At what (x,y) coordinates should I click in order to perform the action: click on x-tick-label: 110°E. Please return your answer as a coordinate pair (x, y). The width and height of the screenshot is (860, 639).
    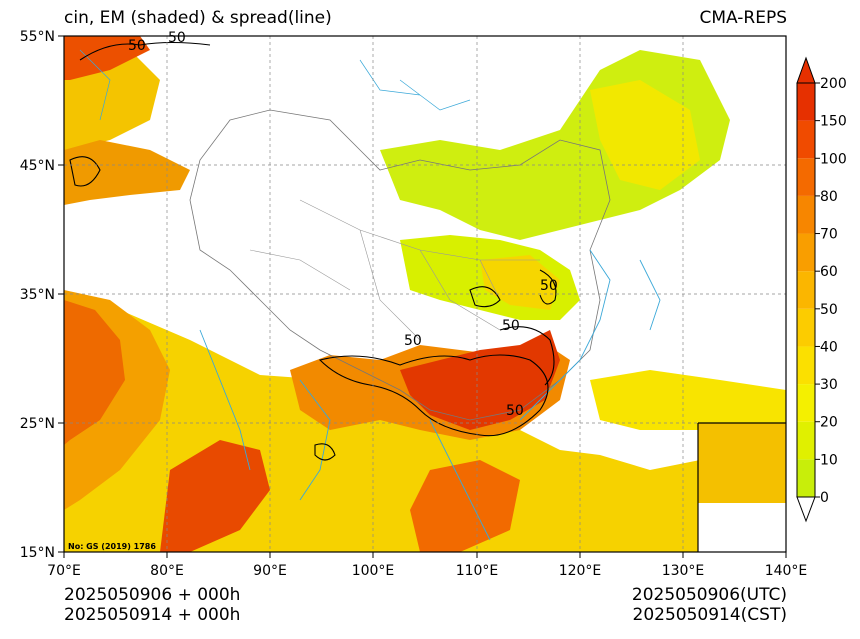
    Looking at the image, I should click on (477, 571).